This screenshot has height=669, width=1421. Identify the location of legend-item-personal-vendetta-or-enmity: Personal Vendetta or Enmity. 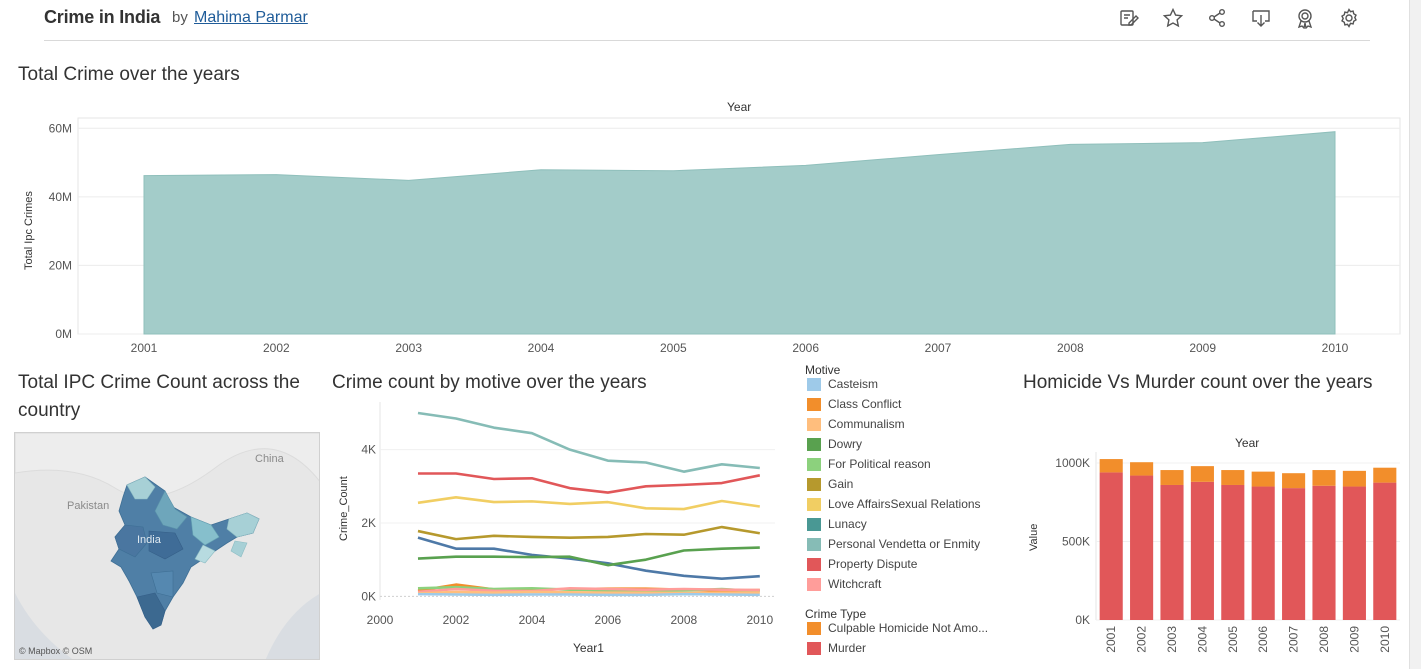
(893, 544).